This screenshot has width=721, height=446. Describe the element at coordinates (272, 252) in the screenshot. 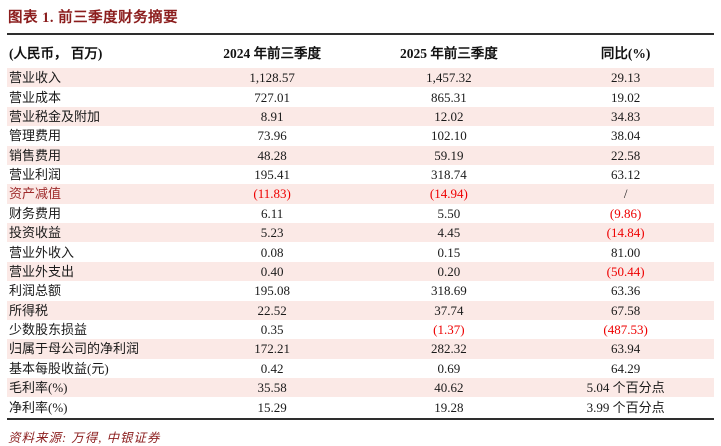

I see `row-value: 0.08` at that location.